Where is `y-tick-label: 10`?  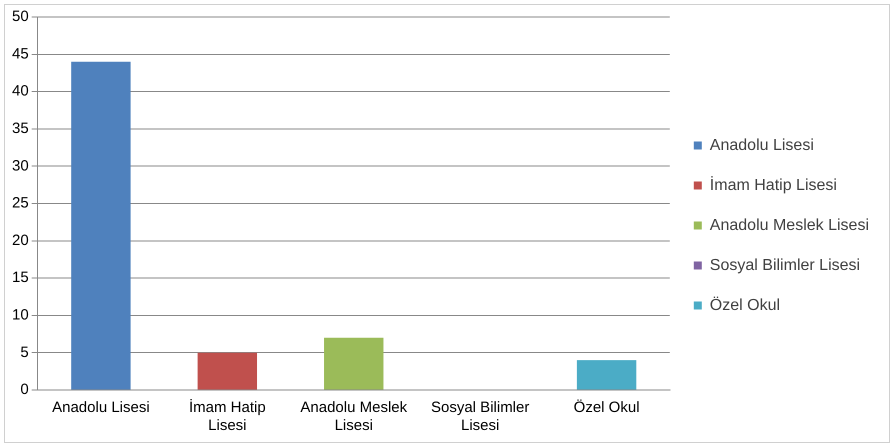
y-tick-label: 10 is located at coordinates (20, 315).